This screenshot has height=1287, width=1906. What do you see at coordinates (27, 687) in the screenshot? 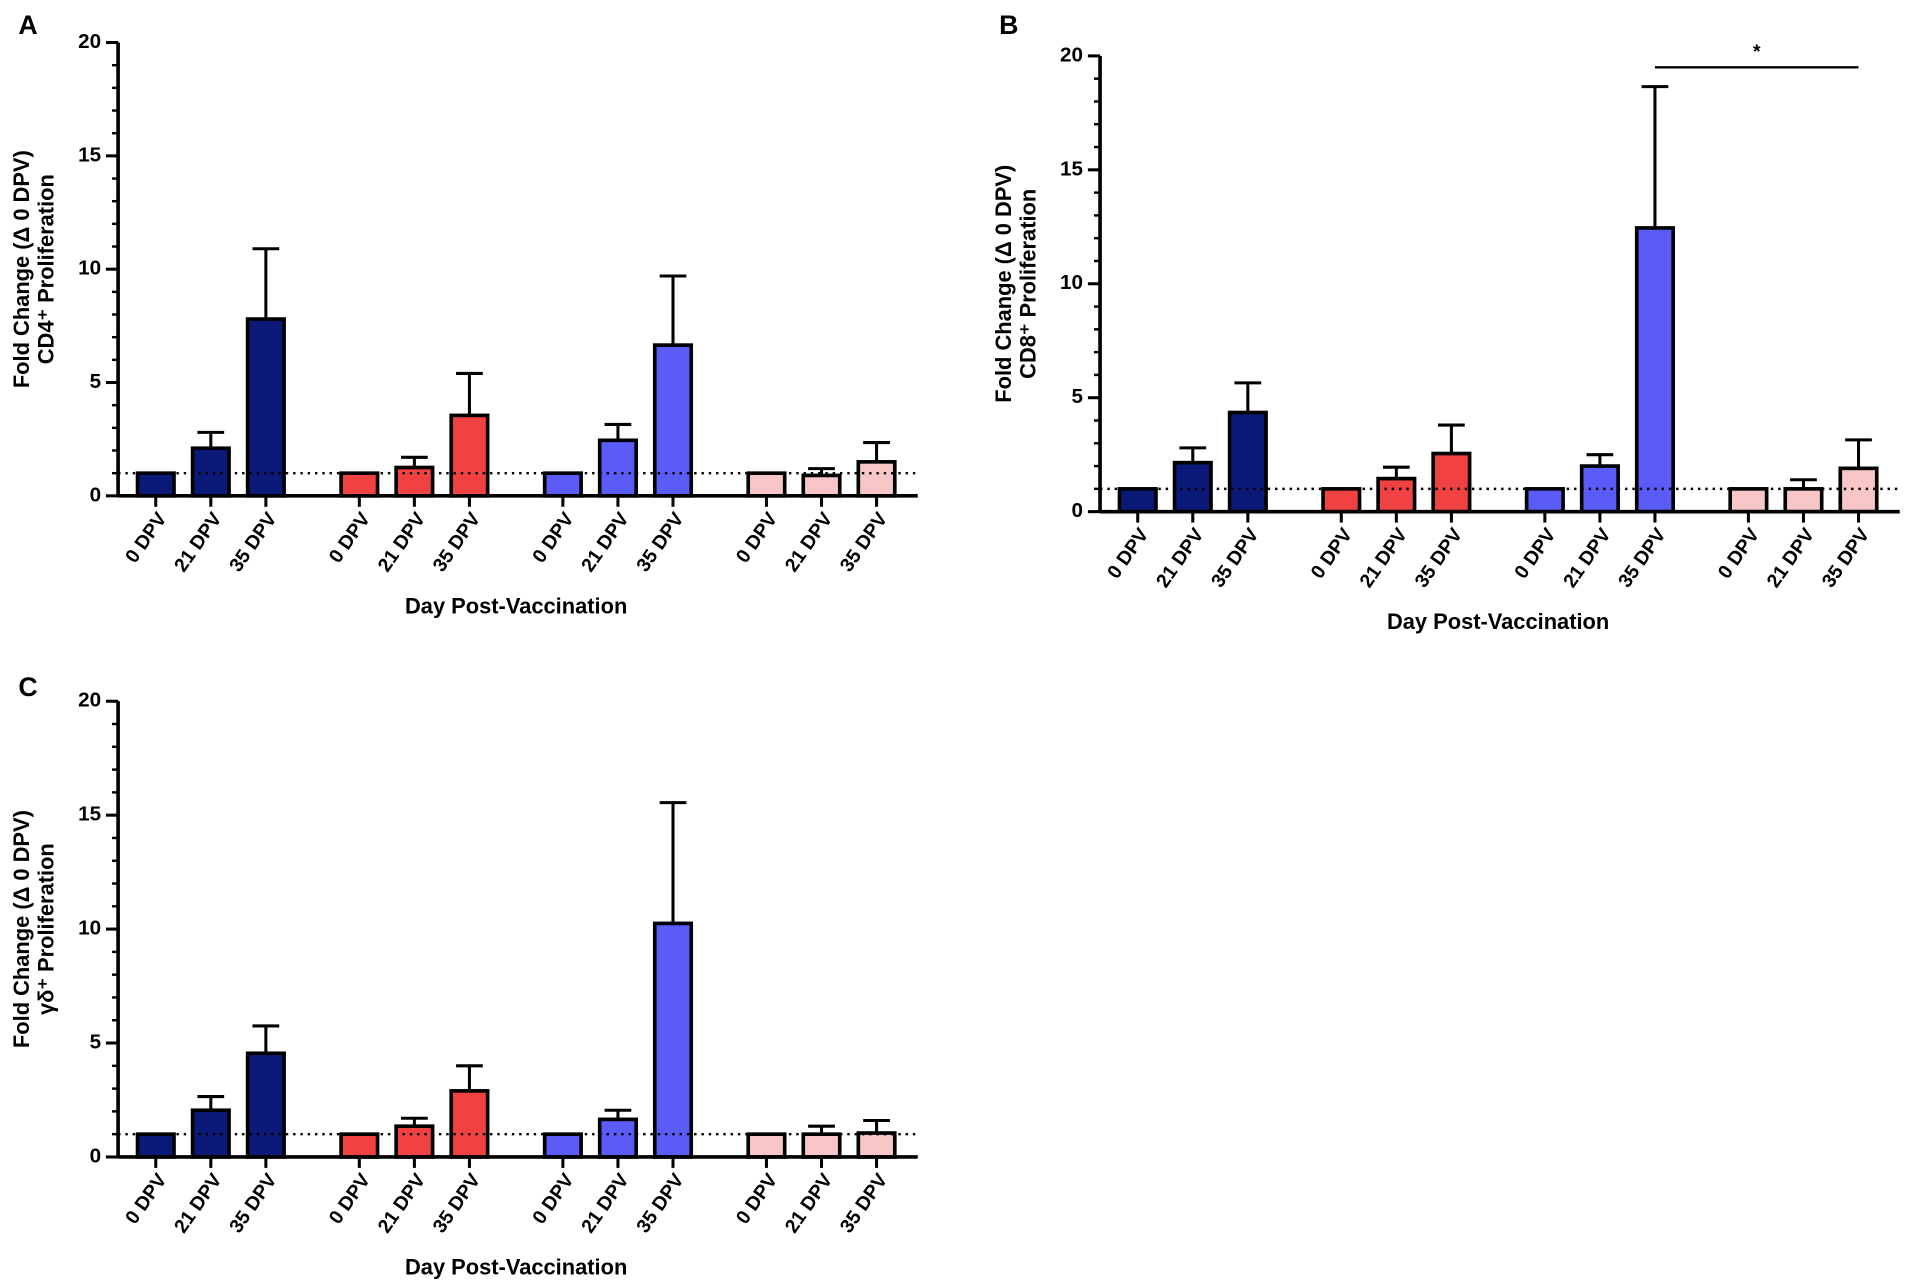
I see `panel-label: C` at bounding box center [27, 687].